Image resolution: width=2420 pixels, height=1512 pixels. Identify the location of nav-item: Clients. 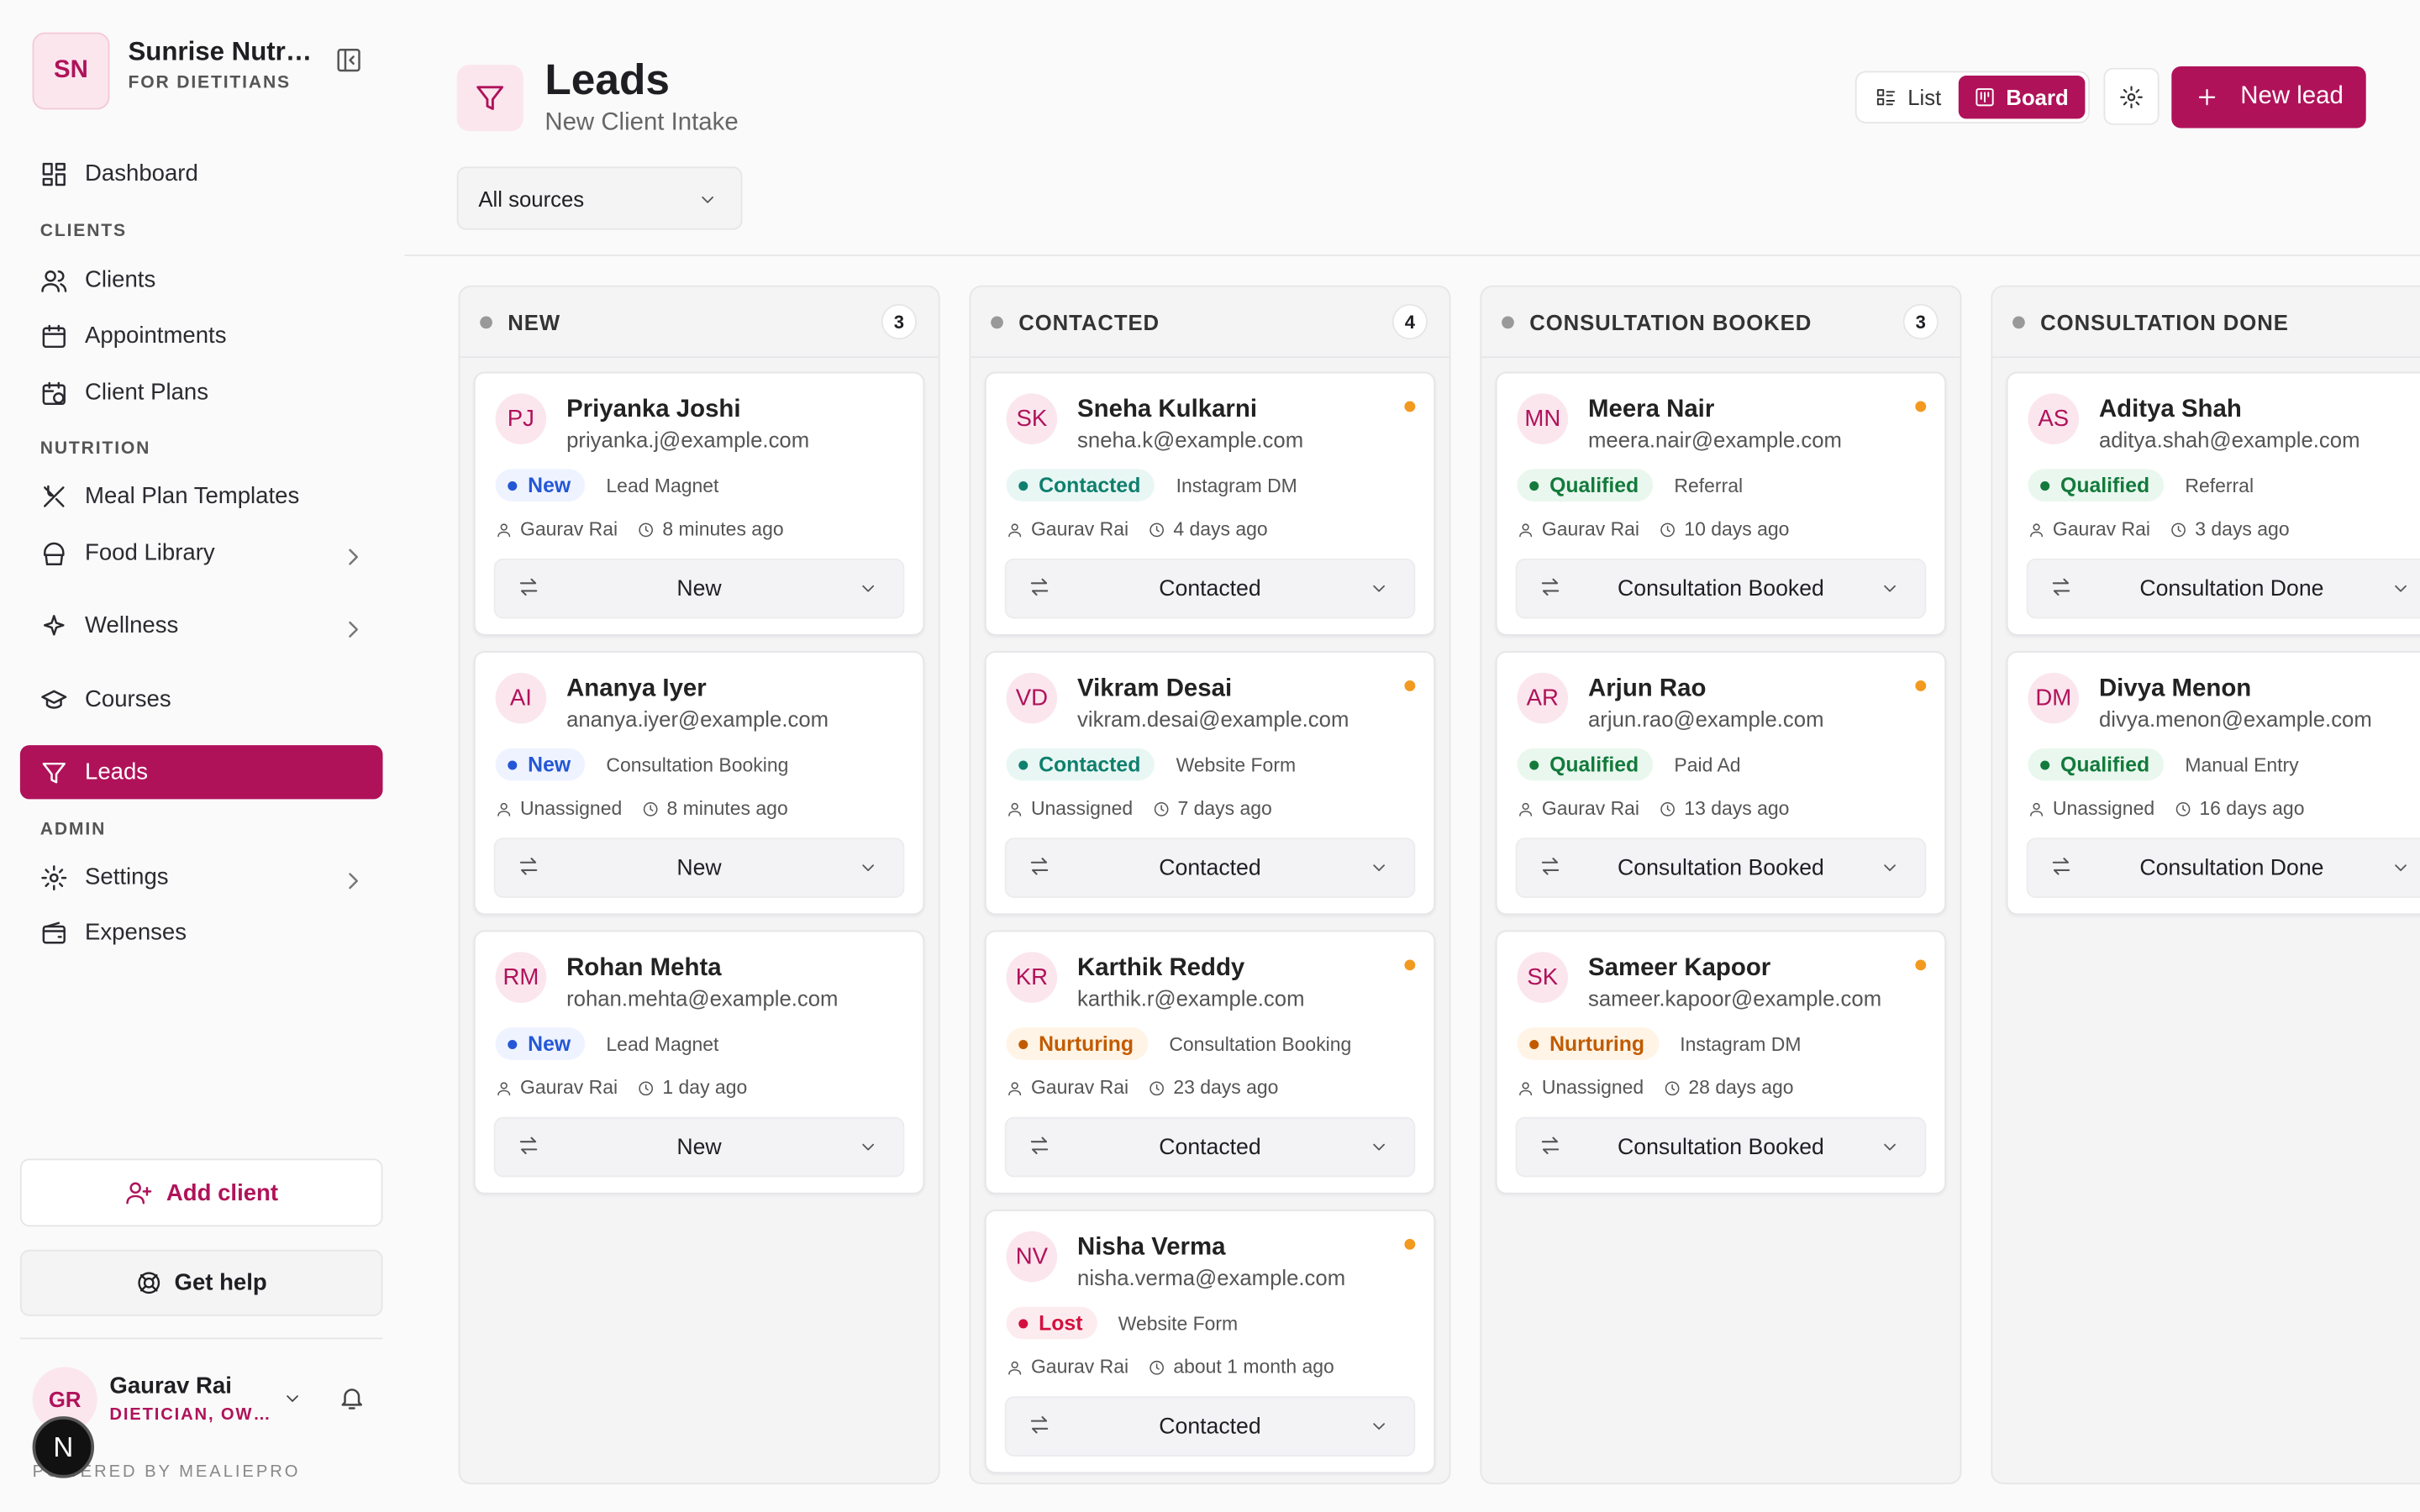
(202, 280).